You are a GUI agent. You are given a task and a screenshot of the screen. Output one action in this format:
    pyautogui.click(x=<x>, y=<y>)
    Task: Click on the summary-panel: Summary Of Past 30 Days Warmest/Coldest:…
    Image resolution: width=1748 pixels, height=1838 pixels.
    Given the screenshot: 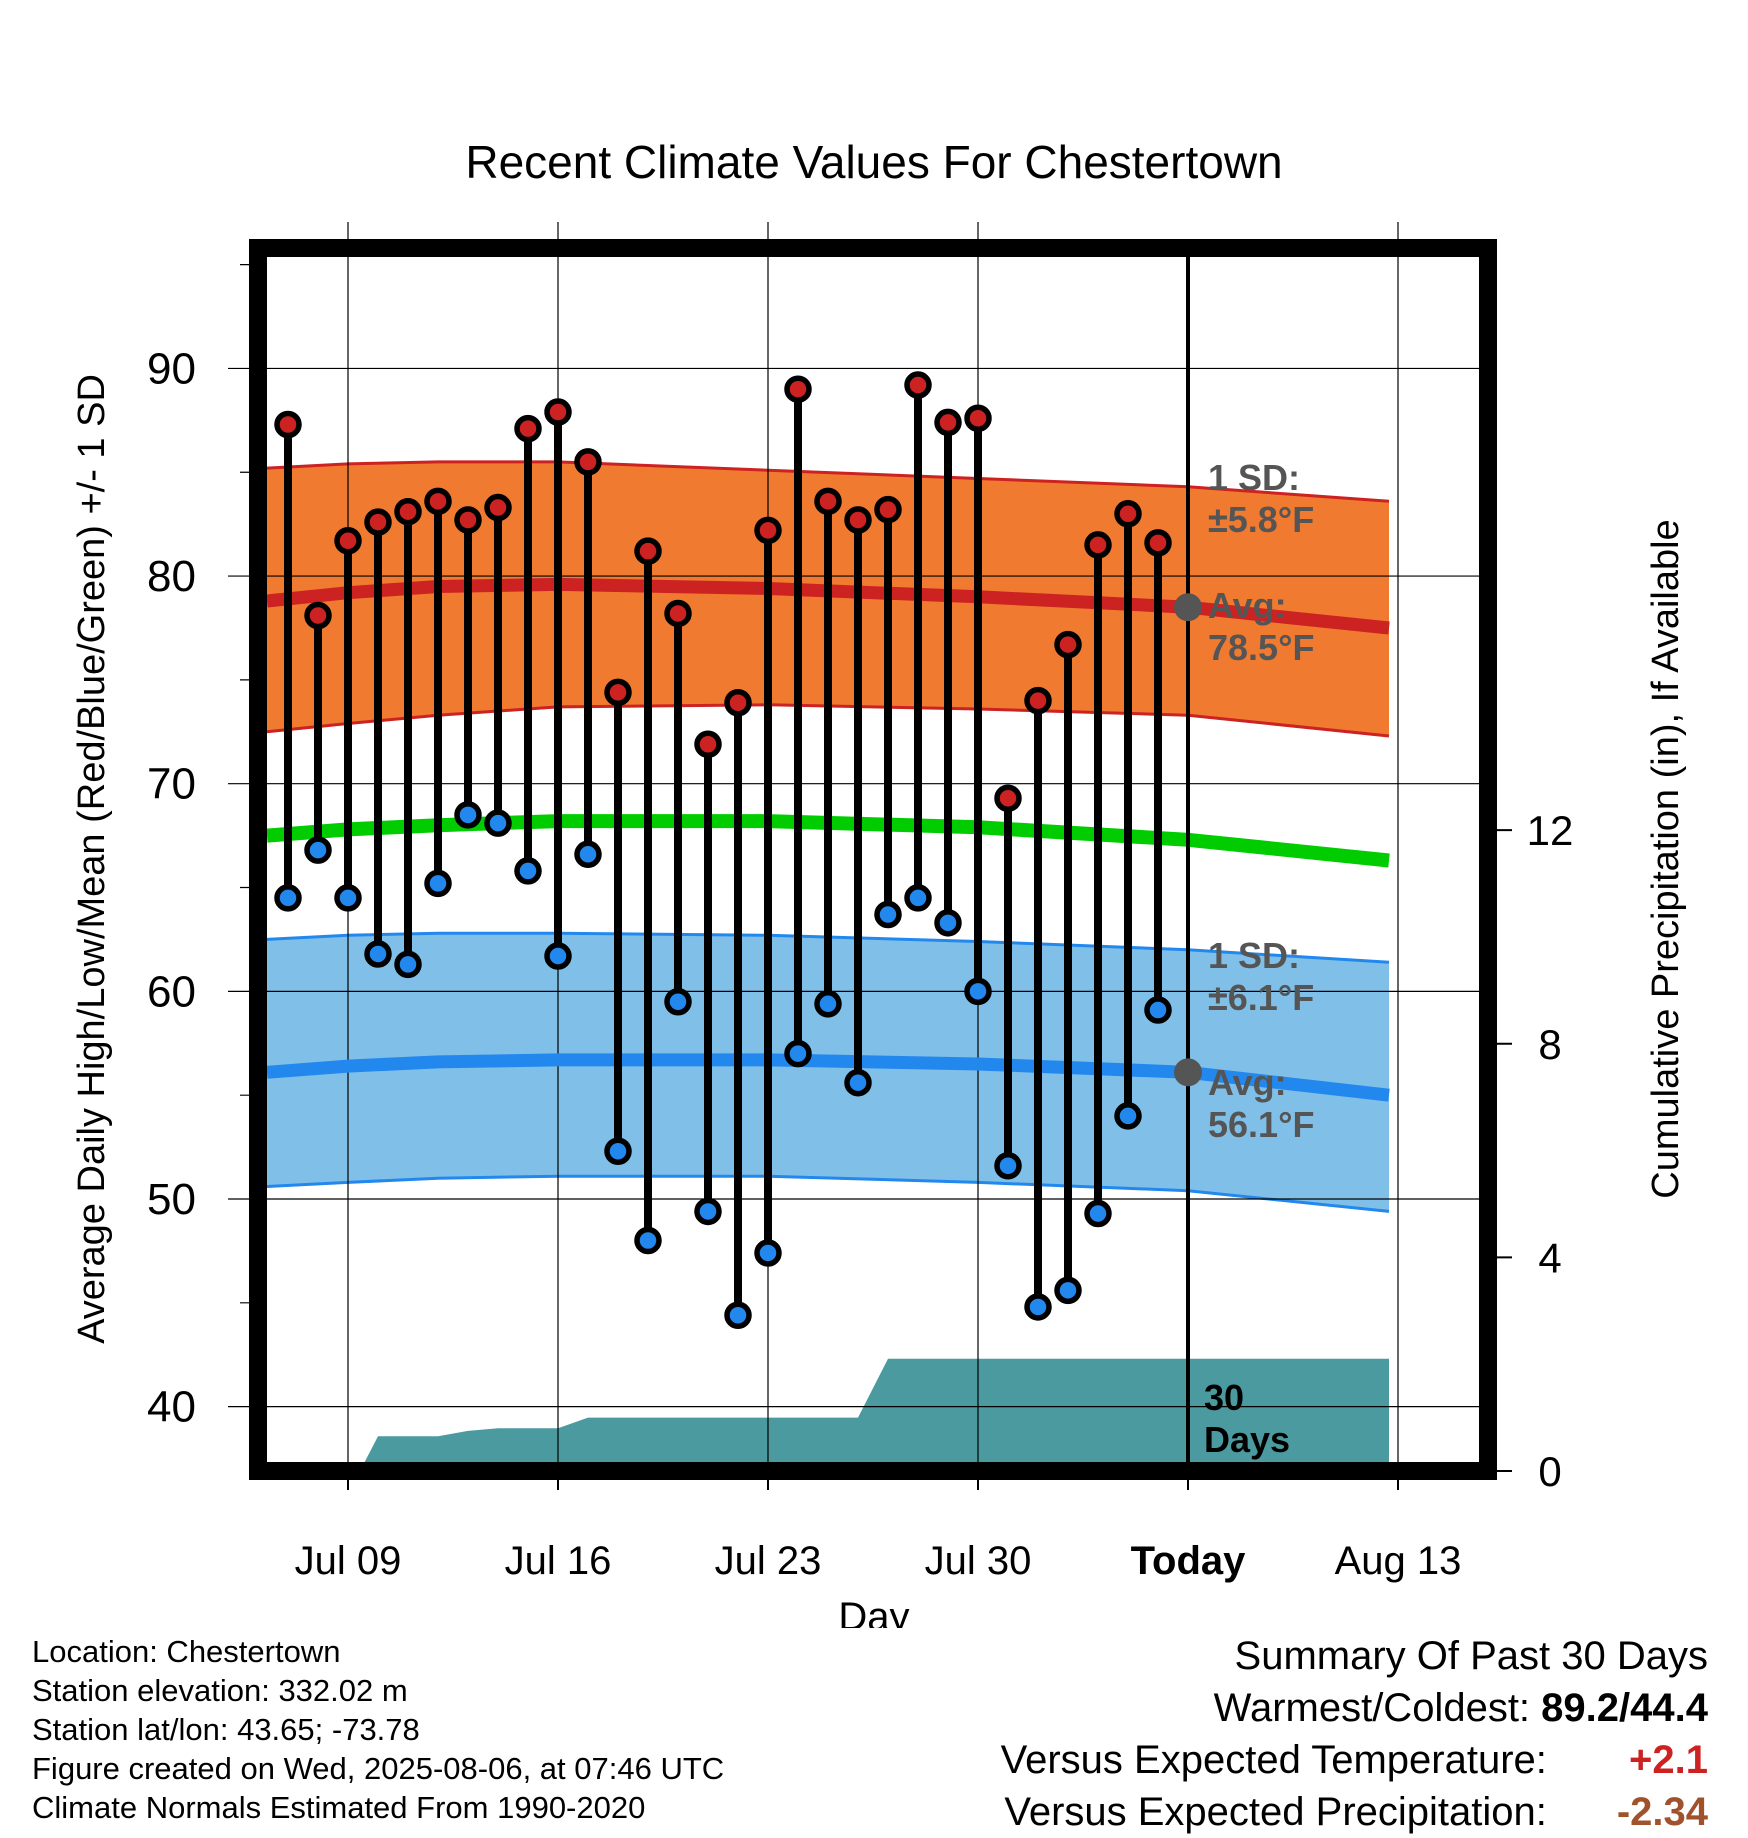 What is the action you would take?
    pyautogui.click(x=1354, y=1734)
    